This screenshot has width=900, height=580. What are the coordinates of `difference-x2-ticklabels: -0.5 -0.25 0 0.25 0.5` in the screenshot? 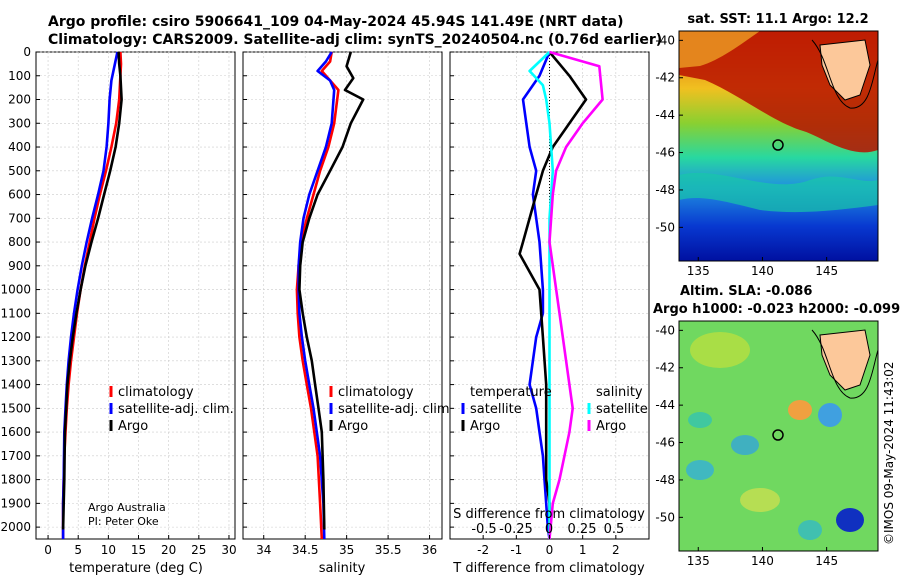 It's located at (547, 529).